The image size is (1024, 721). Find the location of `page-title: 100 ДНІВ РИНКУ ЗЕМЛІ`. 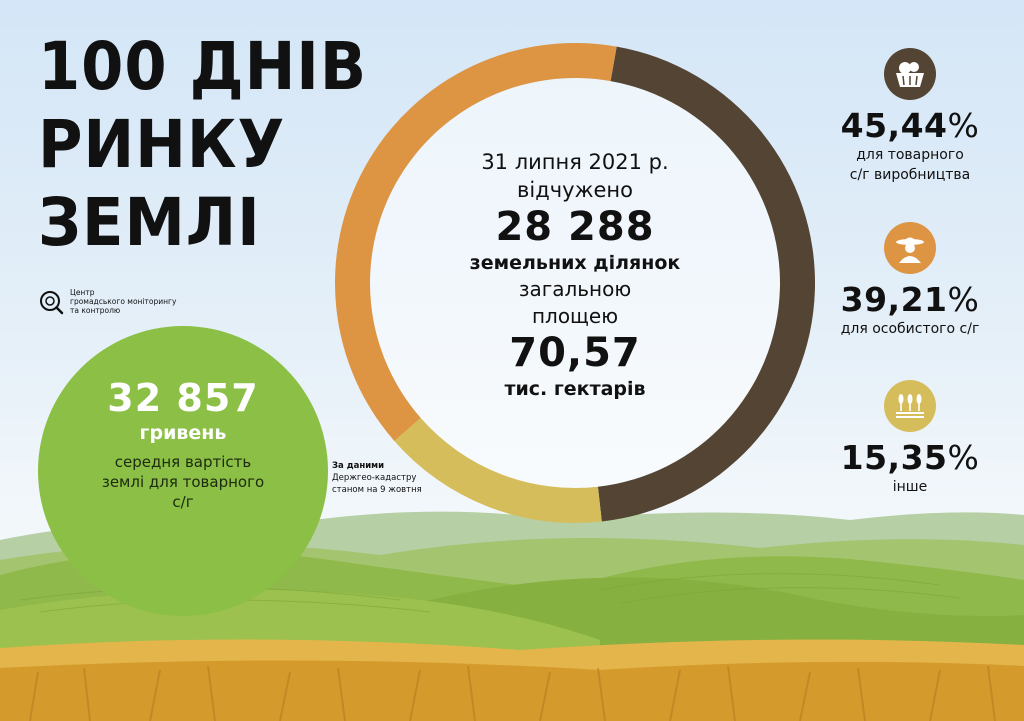

page-title: 100 ДНІВ РИНКУ ЗЕМЛІ is located at coordinates (202, 145).